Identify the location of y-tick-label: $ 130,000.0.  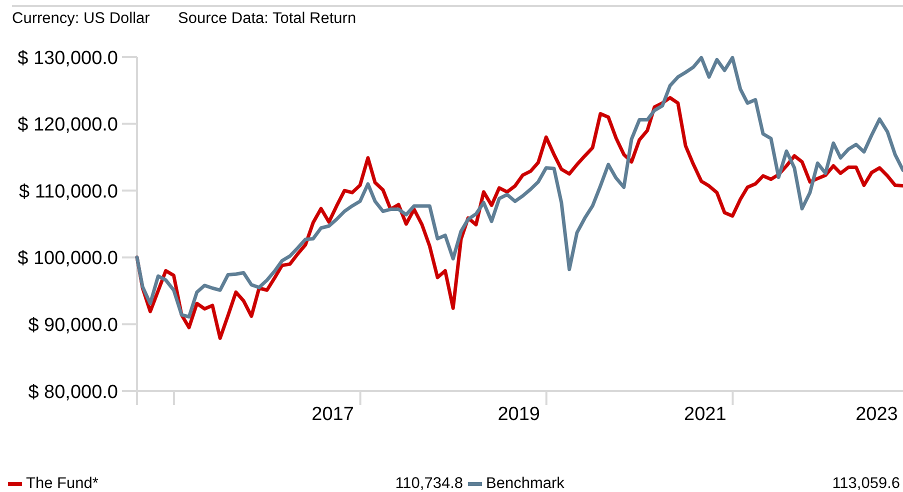
(68, 58).